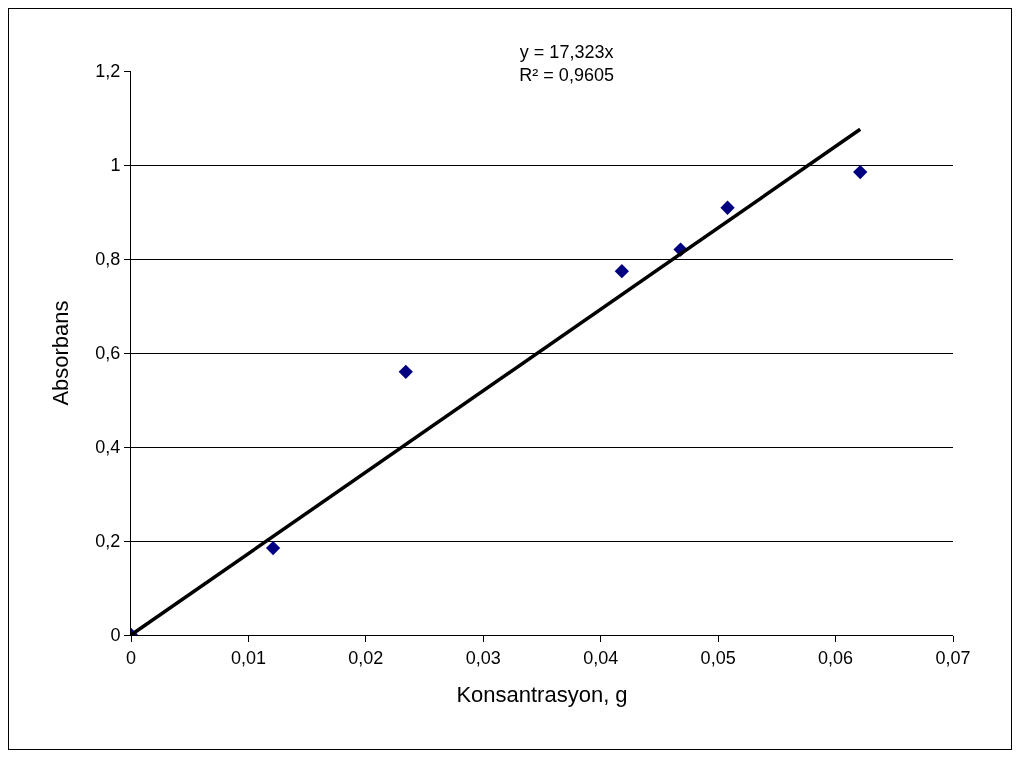  I want to click on x-tick-label: 0,04, so click(601, 657).